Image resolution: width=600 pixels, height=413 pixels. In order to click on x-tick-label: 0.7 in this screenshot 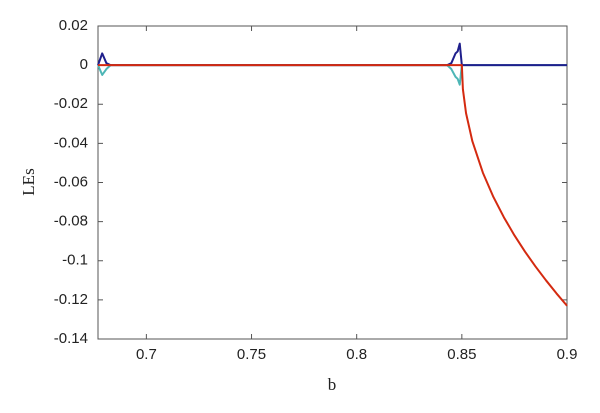, I will do `click(146, 354)`.